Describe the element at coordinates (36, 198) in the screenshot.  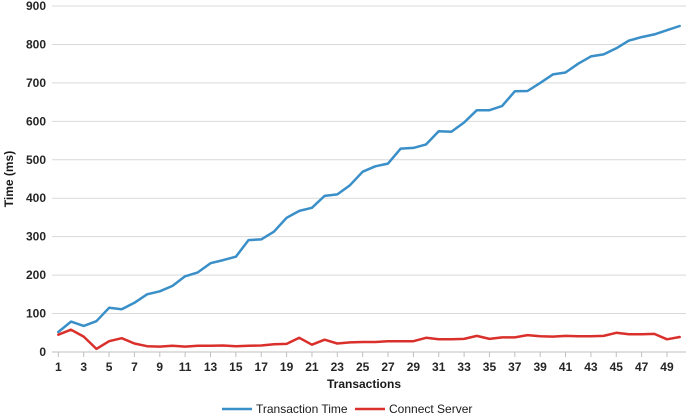
I see `y-tick-label: 400` at that location.